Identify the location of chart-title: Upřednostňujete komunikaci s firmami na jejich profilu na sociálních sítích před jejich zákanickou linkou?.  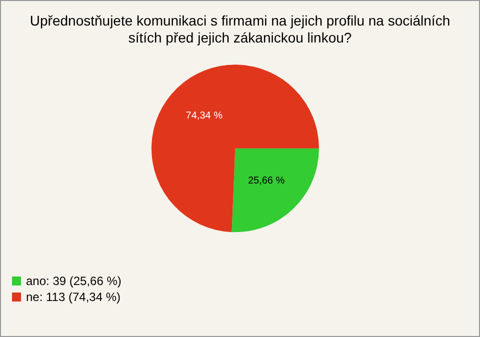
(240, 29).